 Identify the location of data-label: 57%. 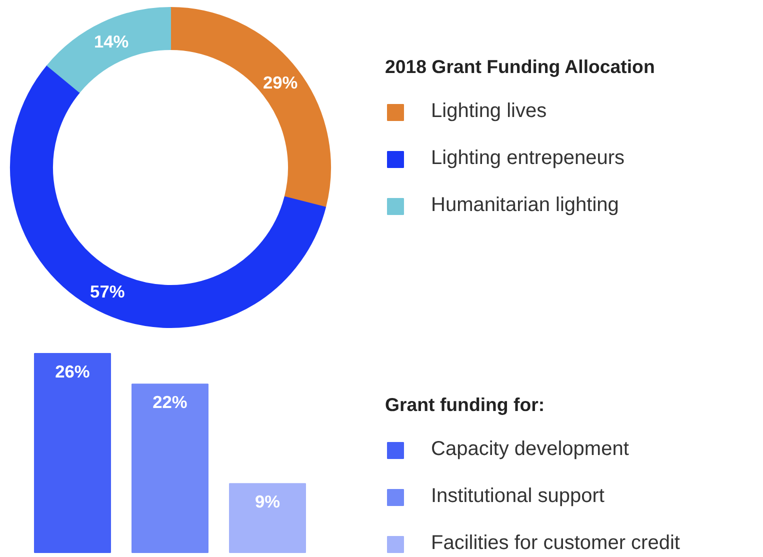
(107, 291).